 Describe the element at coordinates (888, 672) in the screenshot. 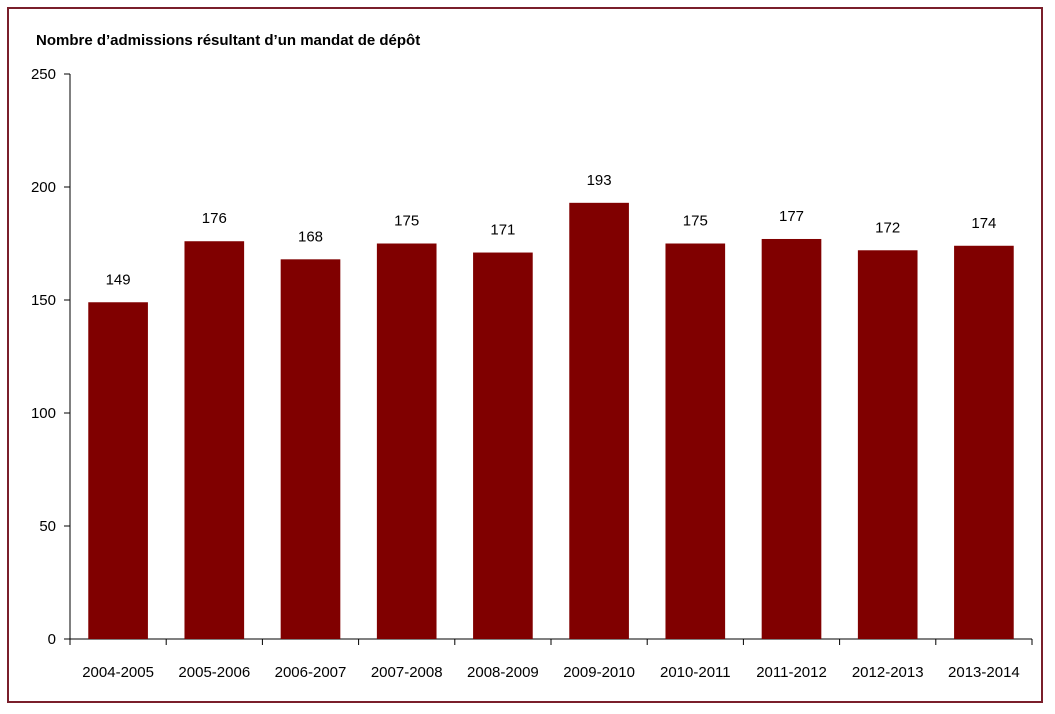

I see `x-tick-label: 2012-2013` at that location.